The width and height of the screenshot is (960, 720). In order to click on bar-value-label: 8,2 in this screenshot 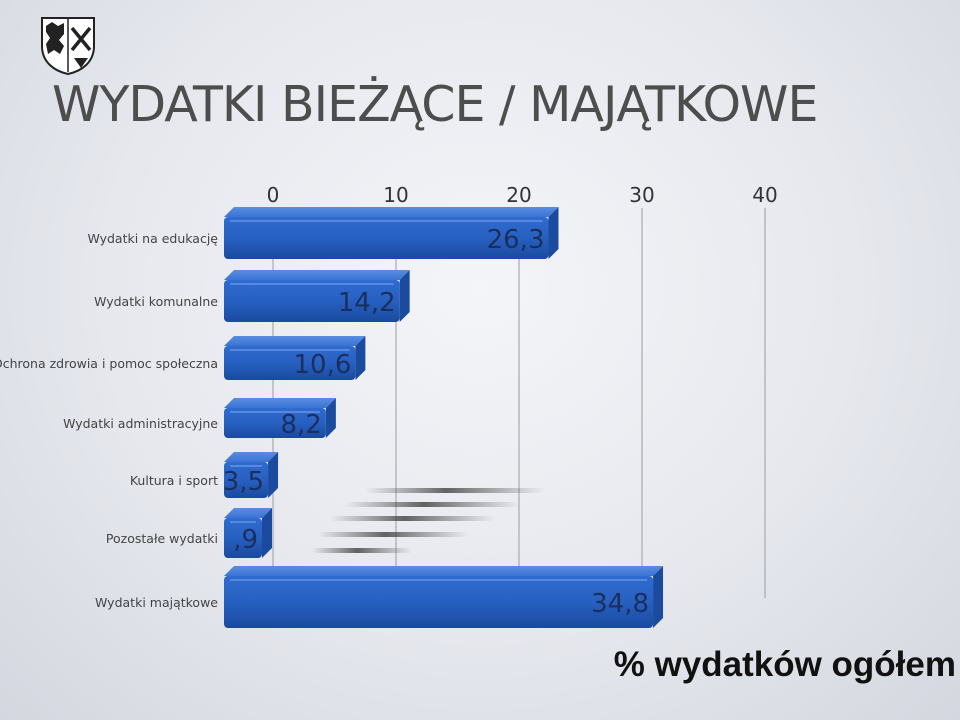, I will do `click(301, 425)`.